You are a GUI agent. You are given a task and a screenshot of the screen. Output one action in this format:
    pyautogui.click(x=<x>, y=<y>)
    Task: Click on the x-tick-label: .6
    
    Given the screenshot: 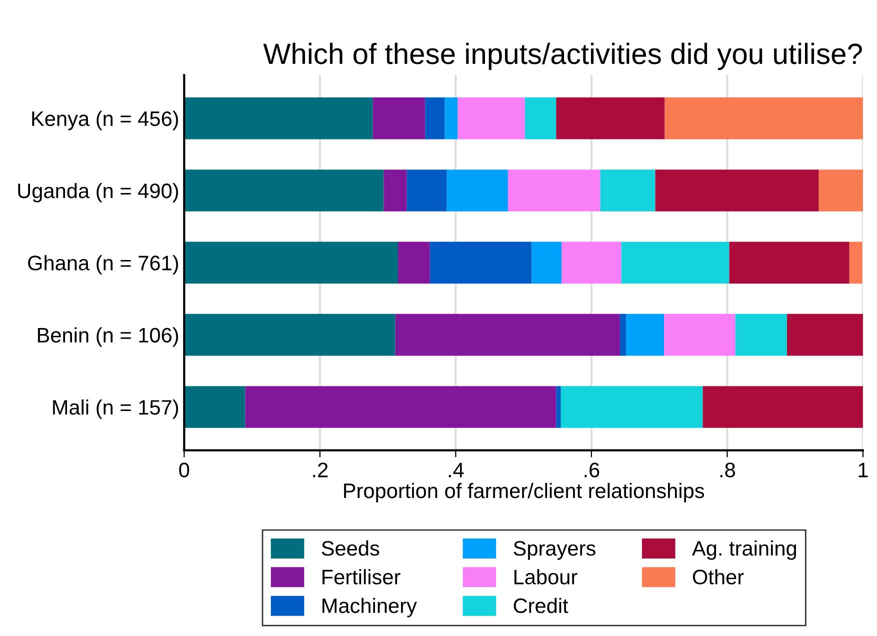 What is the action you would take?
    pyautogui.click(x=592, y=470)
    